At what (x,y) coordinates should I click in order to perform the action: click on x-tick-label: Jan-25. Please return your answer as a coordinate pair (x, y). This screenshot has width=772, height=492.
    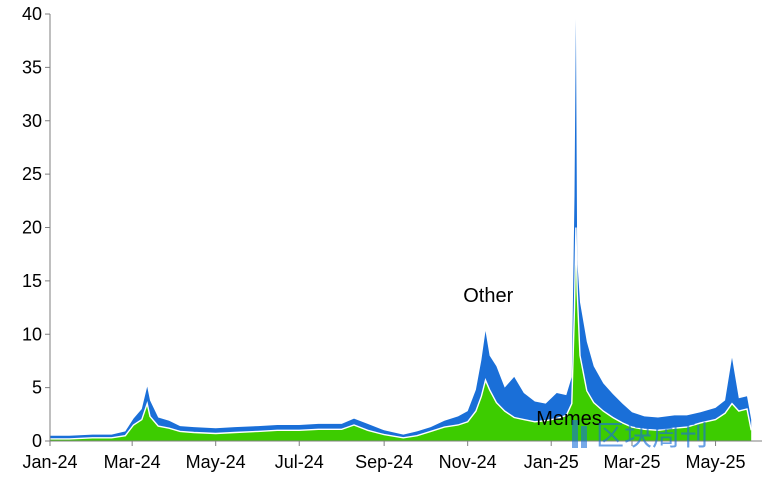
    Looking at the image, I should click on (551, 462).